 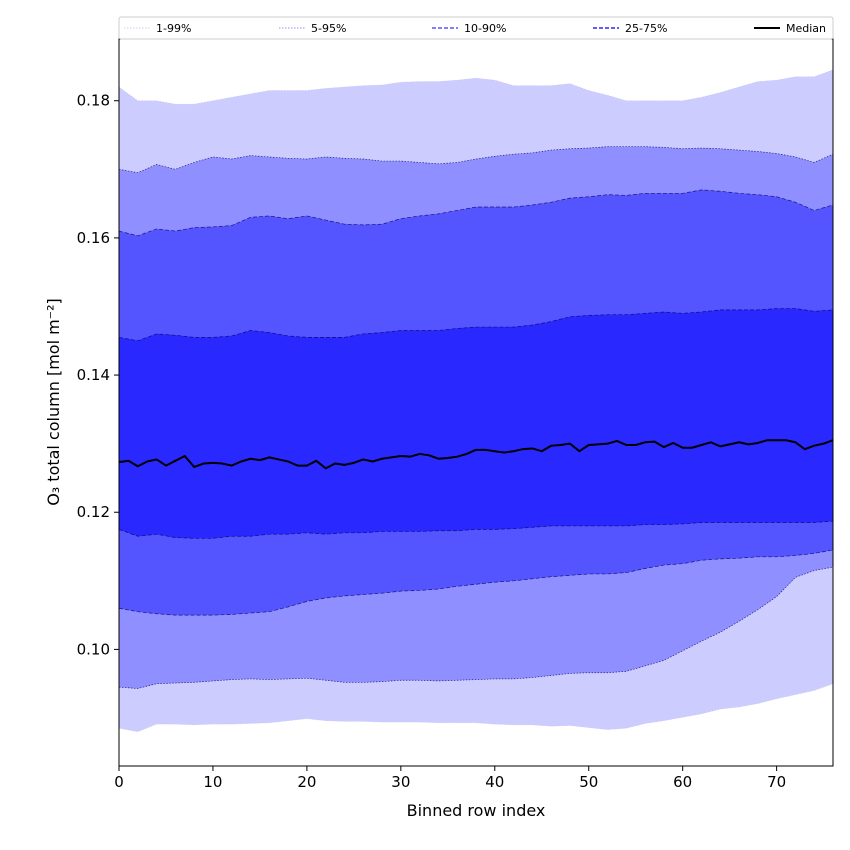 I want to click on x-tick-label: 70, so click(x=776, y=782).